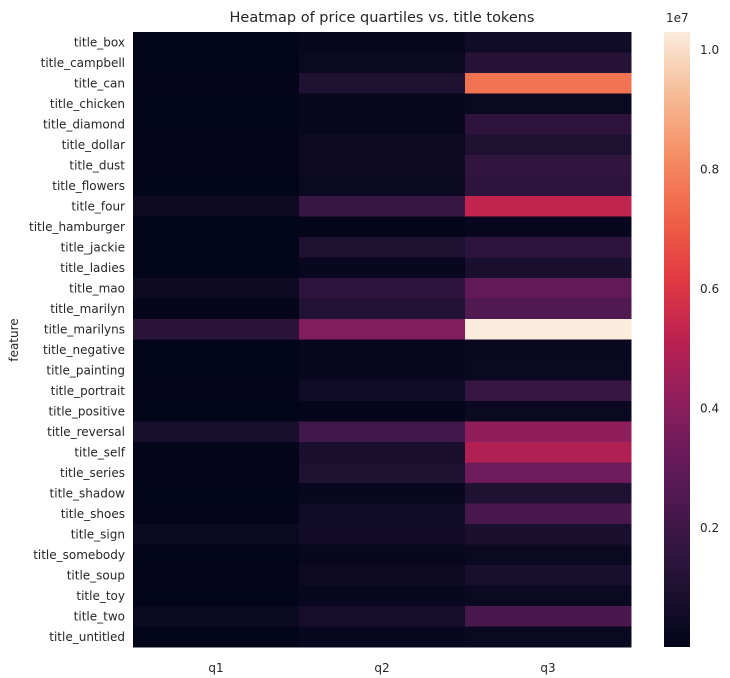 This screenshot has height=678, width=730. What do you see at coordinates (92, 473) in the screenshot?
I see `y-tick-label: title_series` at bounding box center [92, 473].